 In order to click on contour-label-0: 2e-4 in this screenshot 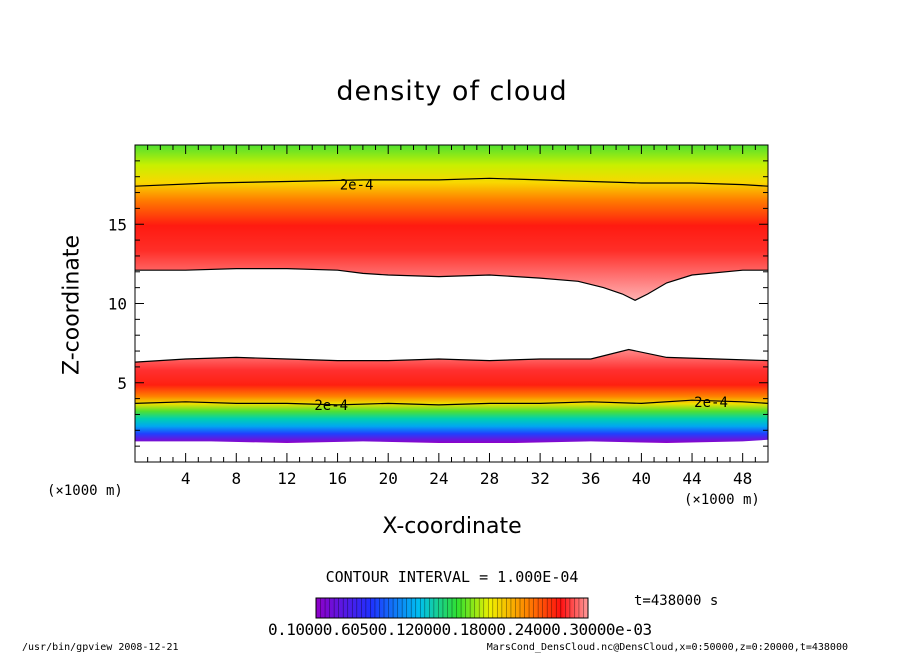, I will do `click(357, 186)`.